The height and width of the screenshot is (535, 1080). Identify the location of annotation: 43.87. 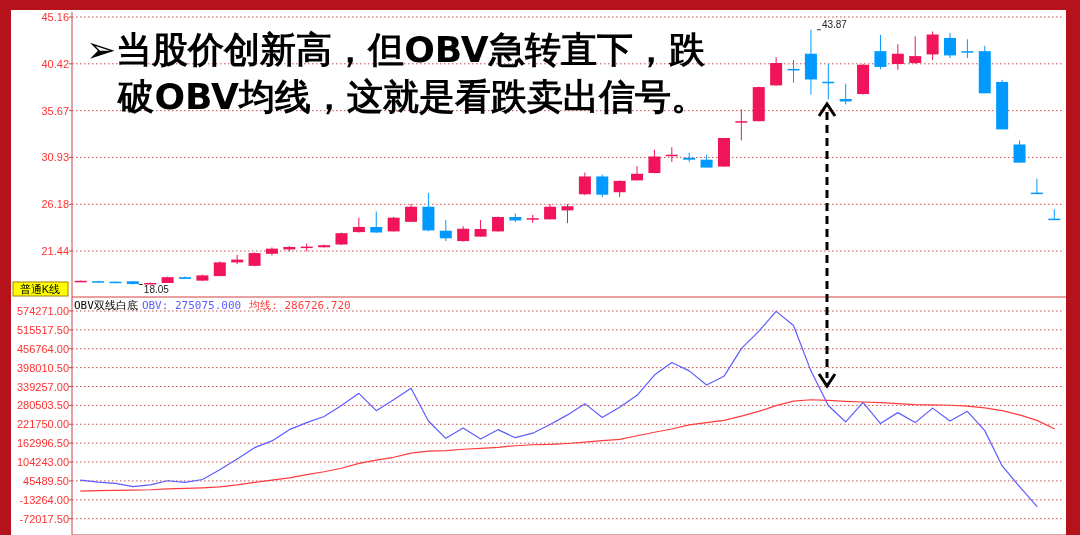
(834, 24).